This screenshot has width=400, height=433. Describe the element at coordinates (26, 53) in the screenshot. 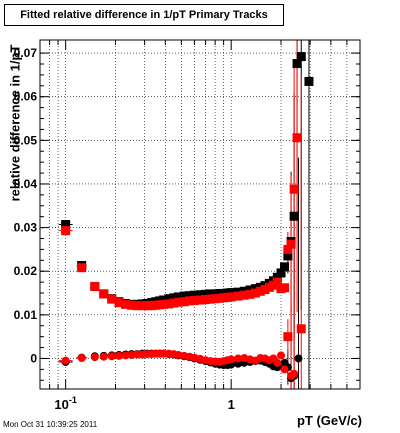

I see `y-tick-label: 0.07` at that location.